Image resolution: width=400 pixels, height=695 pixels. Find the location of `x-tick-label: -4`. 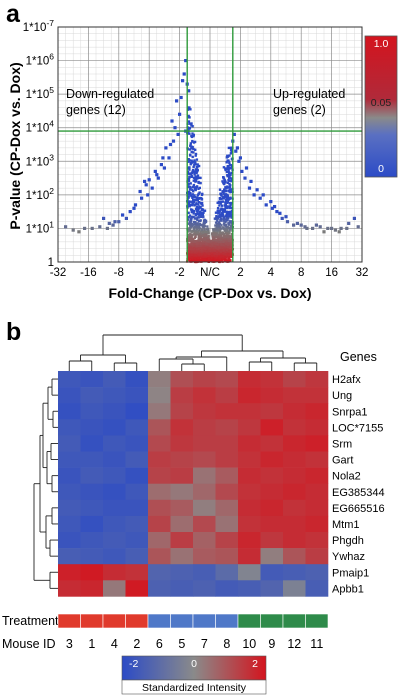

x-tick-label: -4 is located at coordinates (149, 273).